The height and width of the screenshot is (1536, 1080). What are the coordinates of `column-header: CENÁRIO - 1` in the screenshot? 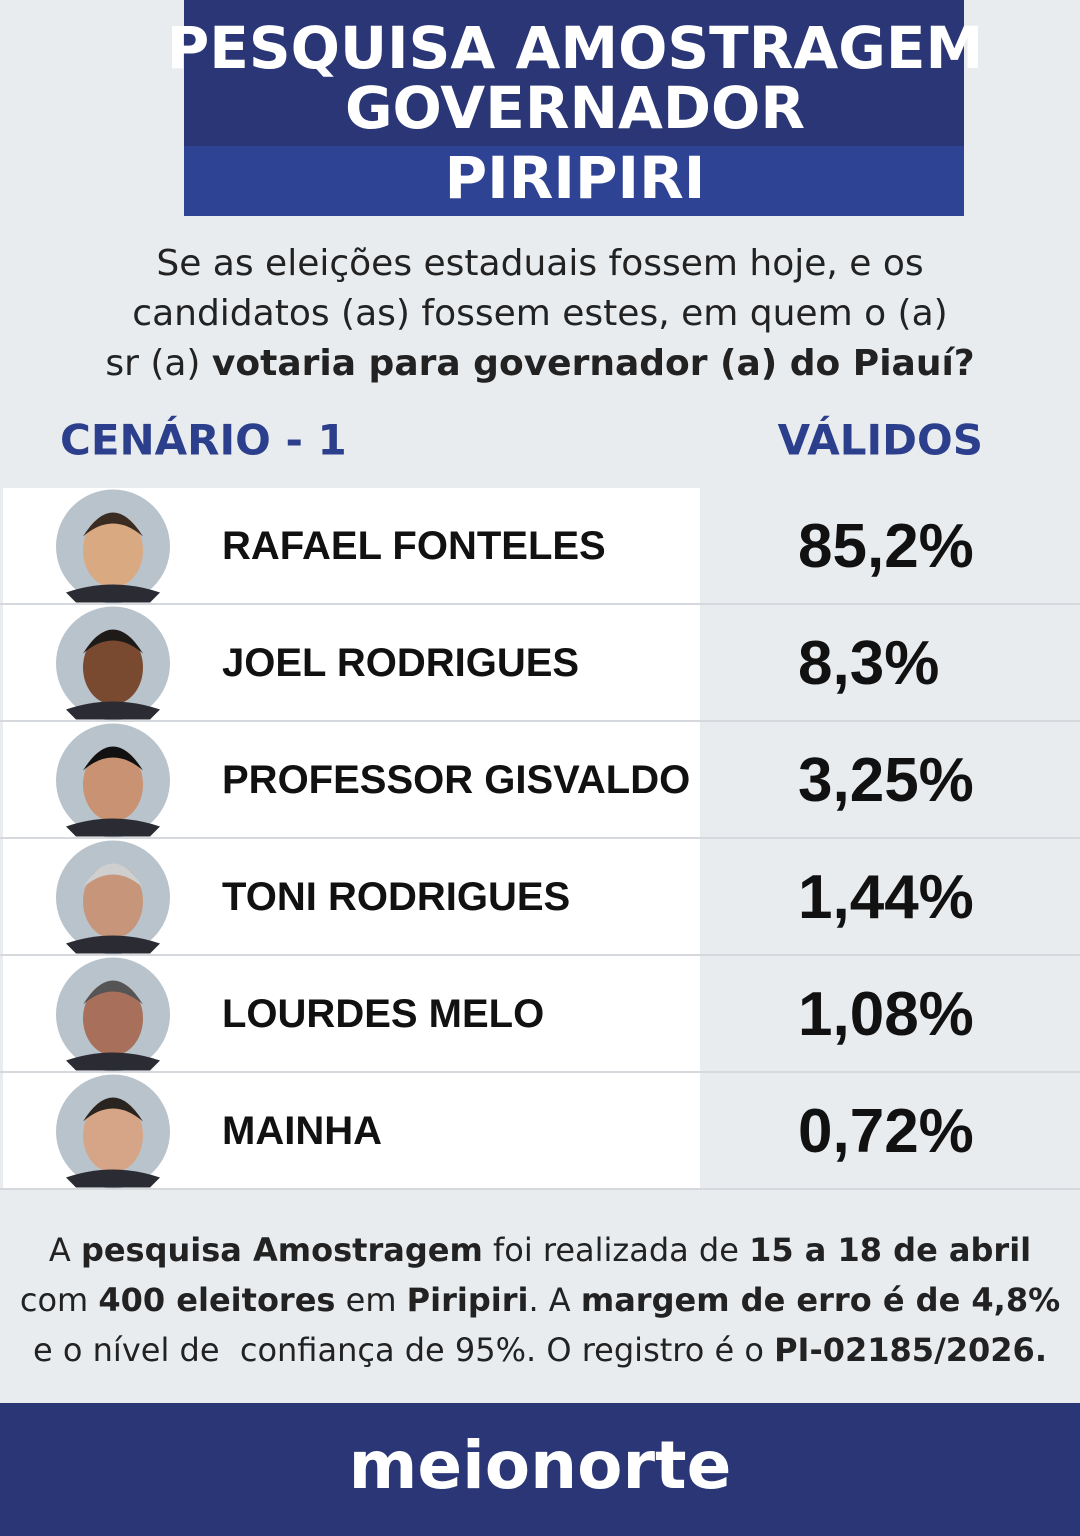 It's located at (203, 440).